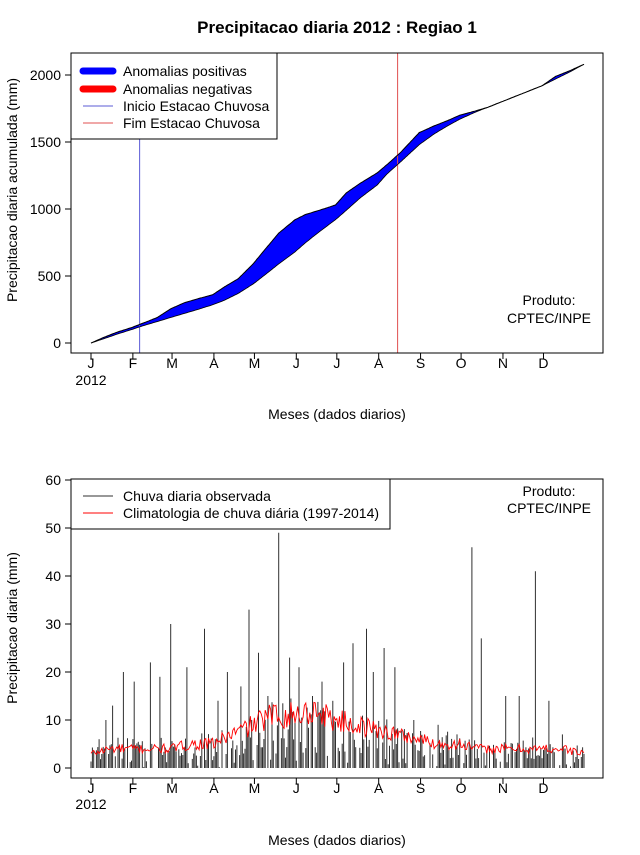  What do you see at coordinates (197, 496) in the screenshot?
I see `legend-observed-label: Chuva diaria observada` at bounding box center [197, 496].